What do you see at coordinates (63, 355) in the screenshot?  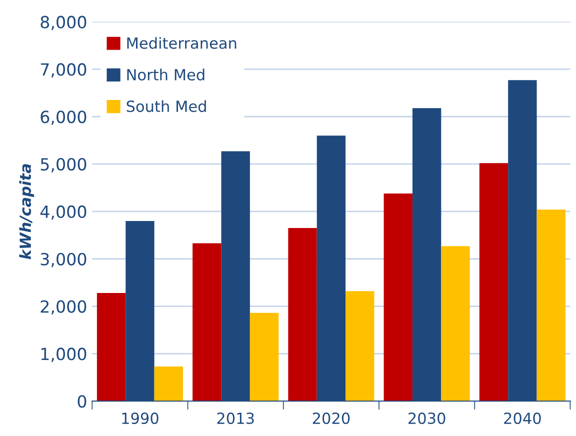 I see `y-tick-label: 1,000` at bounding box center [63, 355].